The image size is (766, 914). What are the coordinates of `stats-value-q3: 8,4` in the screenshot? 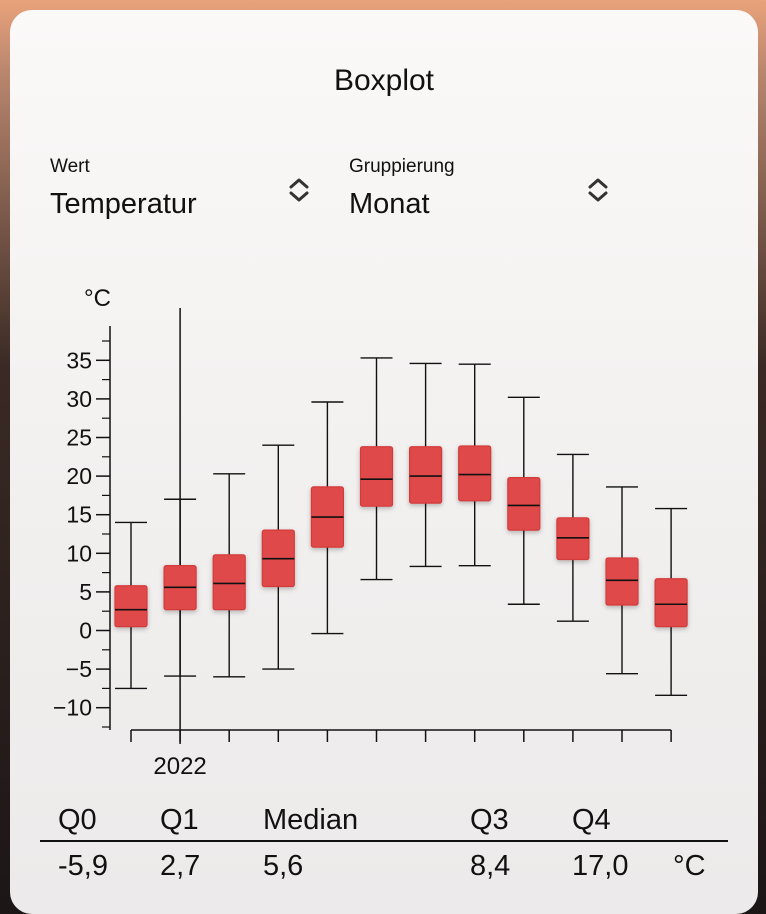 It's located at (490, 866).